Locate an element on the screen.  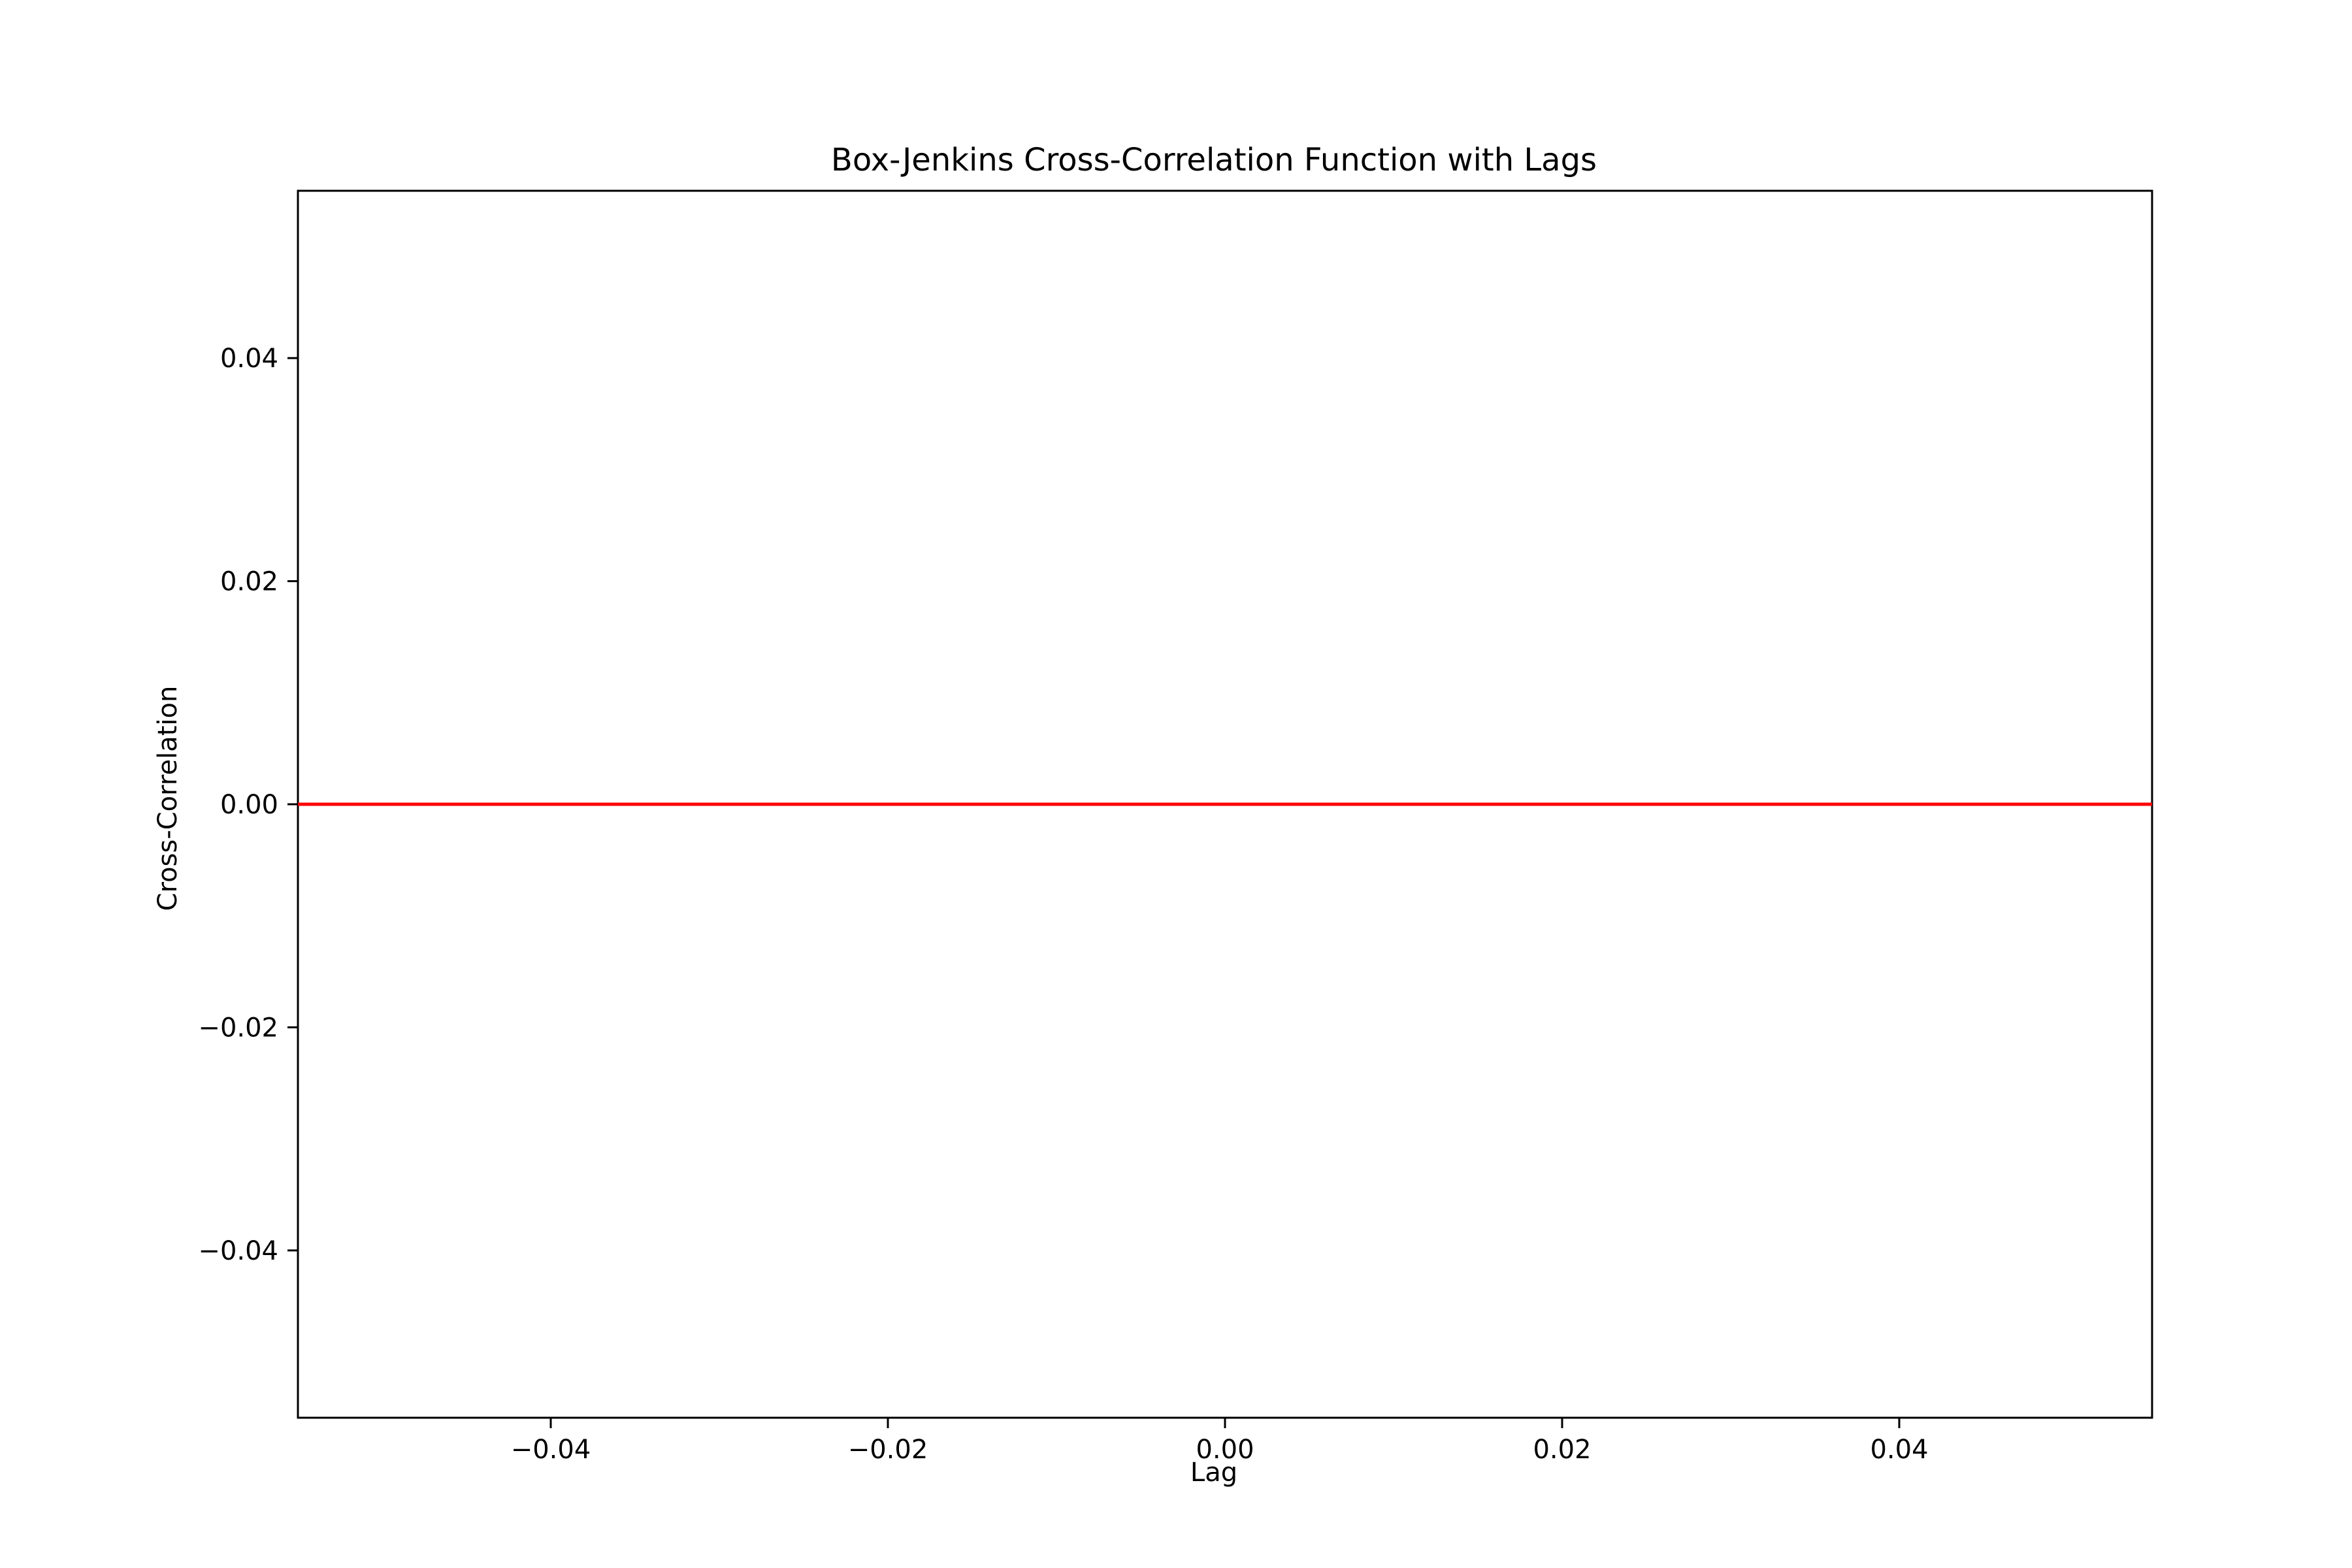
y-axis-label: Cross-Correlation is located at coordinates (168, 798).